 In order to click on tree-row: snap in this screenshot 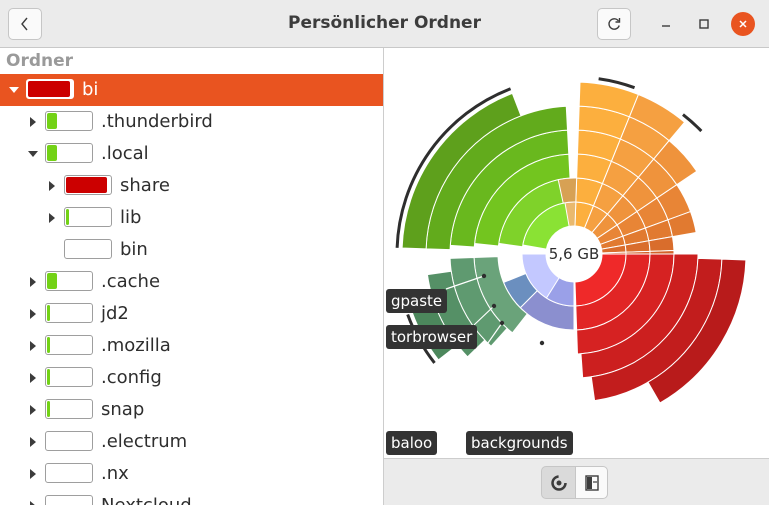, I will do `click(191, 410)`.